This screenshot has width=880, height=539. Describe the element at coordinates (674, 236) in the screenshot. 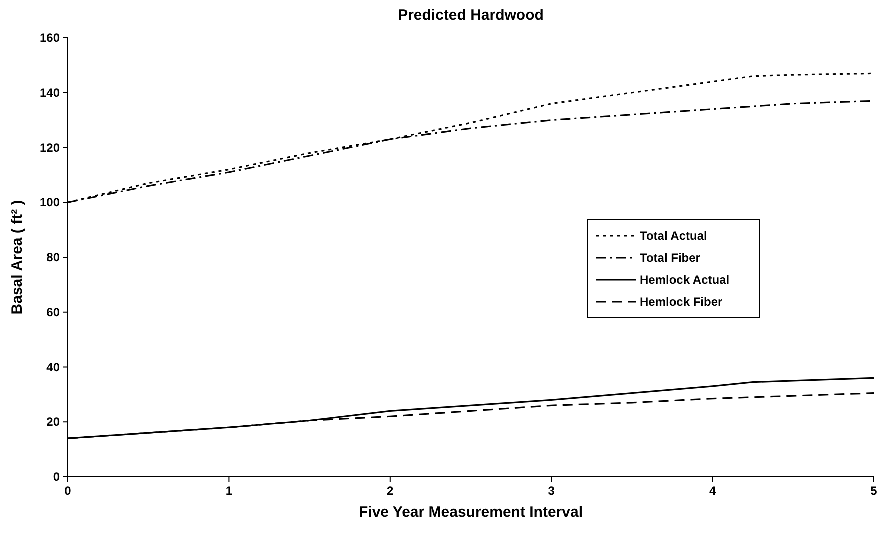

I see `legend-label: Total Actual` at that location.